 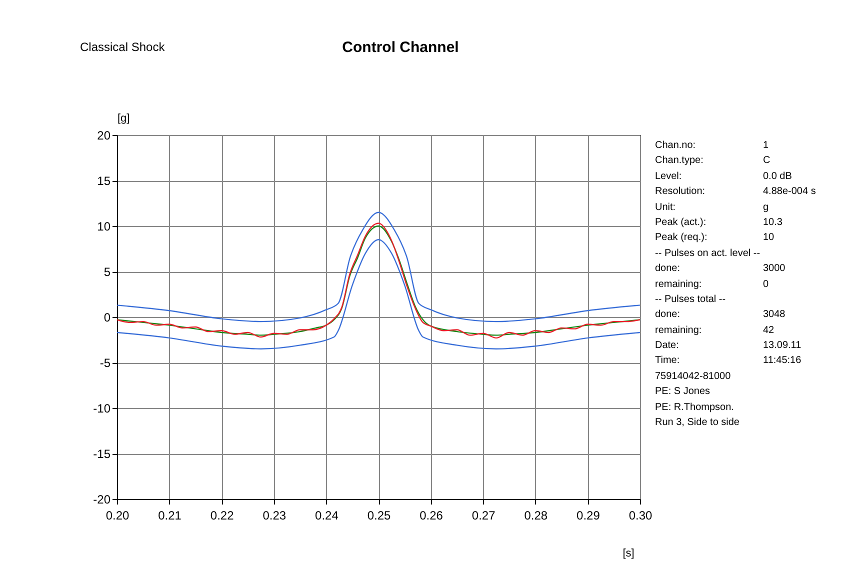 What do you see at coordinates (712, 284) in the screenshot?
I see `text: remaining: 0` at bounding box center [712, 284].